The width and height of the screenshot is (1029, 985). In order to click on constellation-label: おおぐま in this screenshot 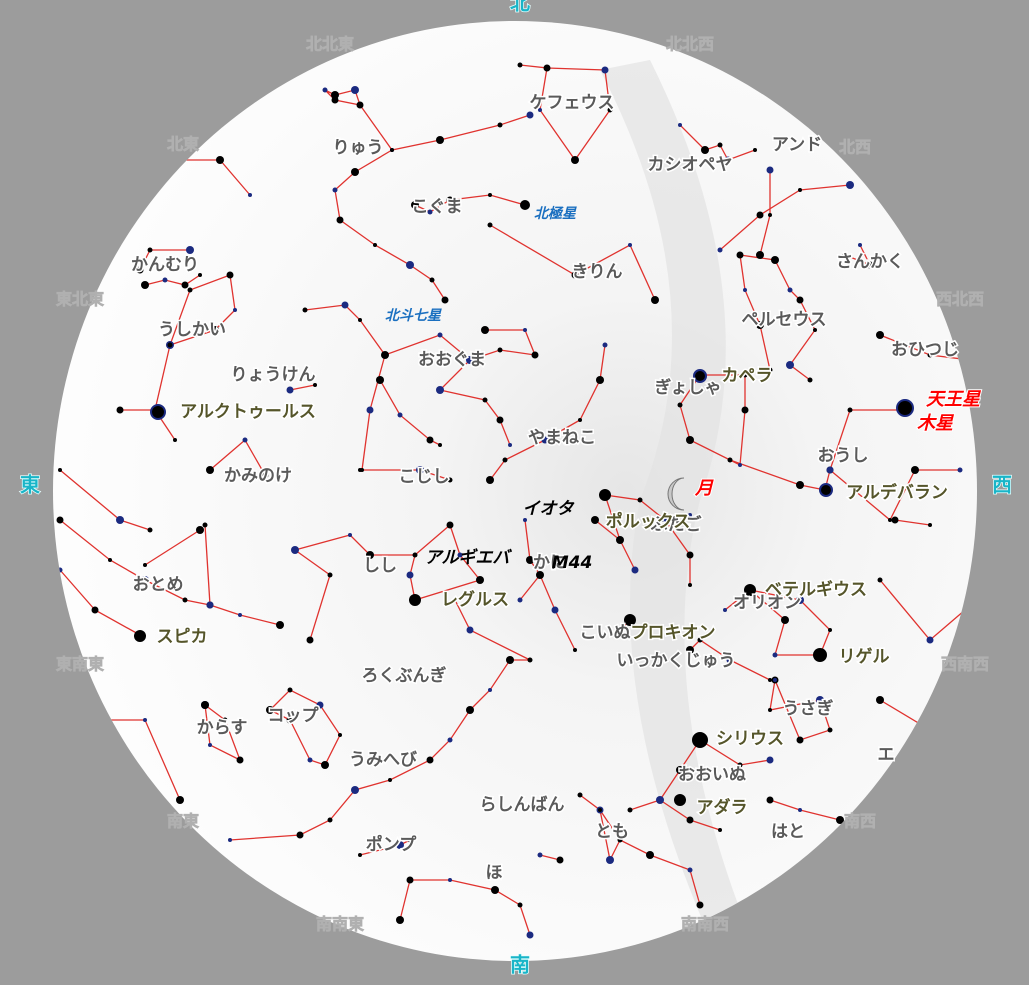, I will do `click(452, 360)`.